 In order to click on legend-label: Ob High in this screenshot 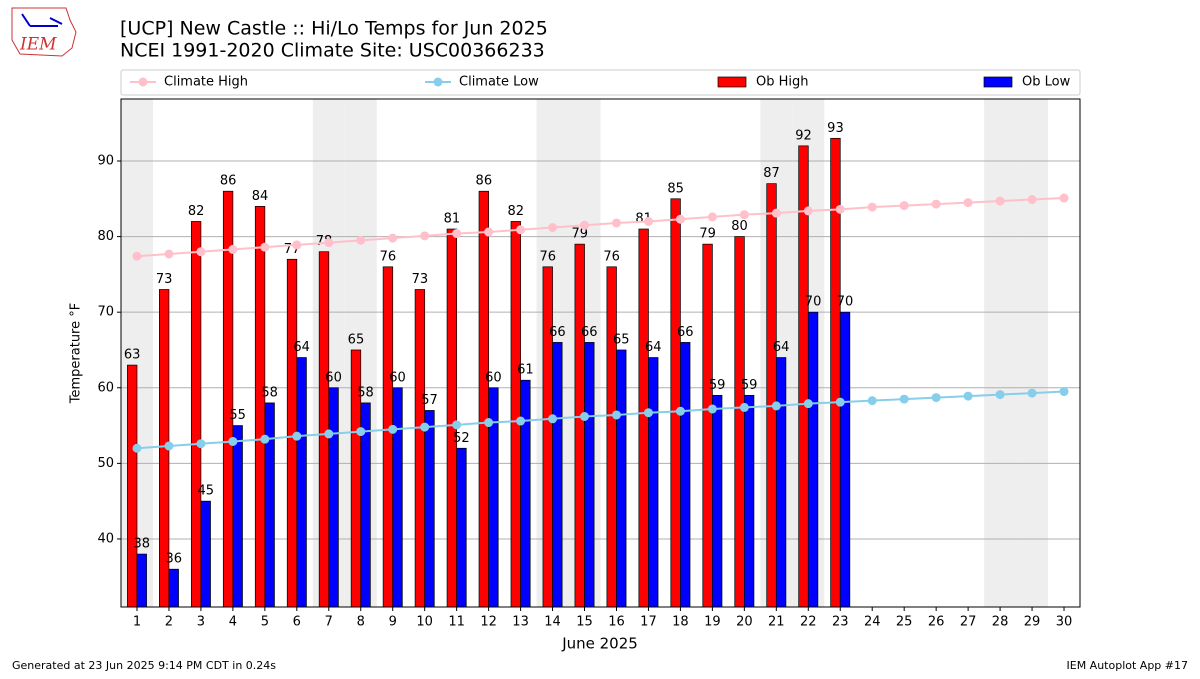, I will do `click(782, 82)`.